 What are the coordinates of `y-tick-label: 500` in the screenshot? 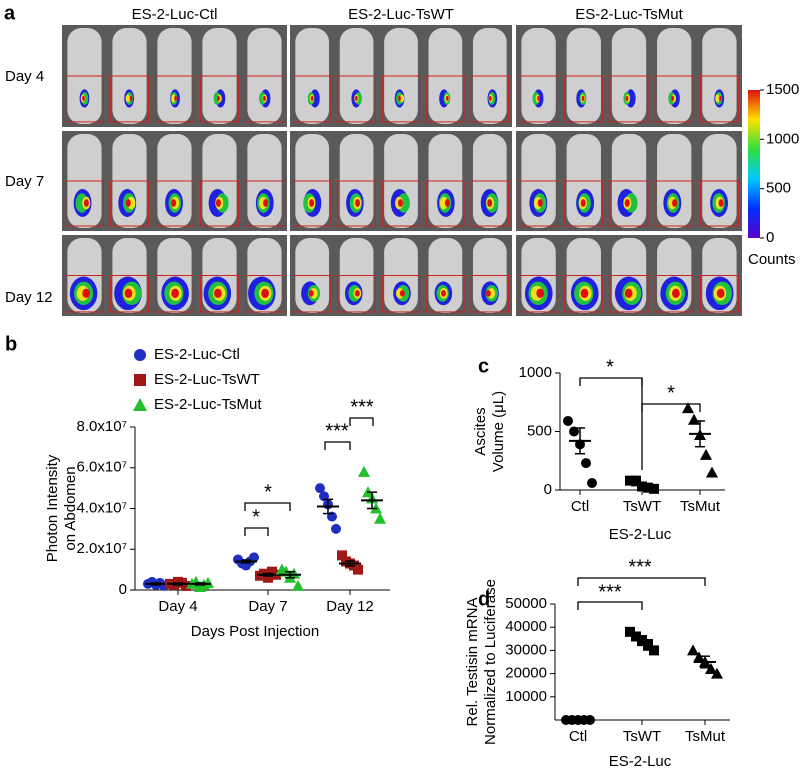 It's located at (539, 430).